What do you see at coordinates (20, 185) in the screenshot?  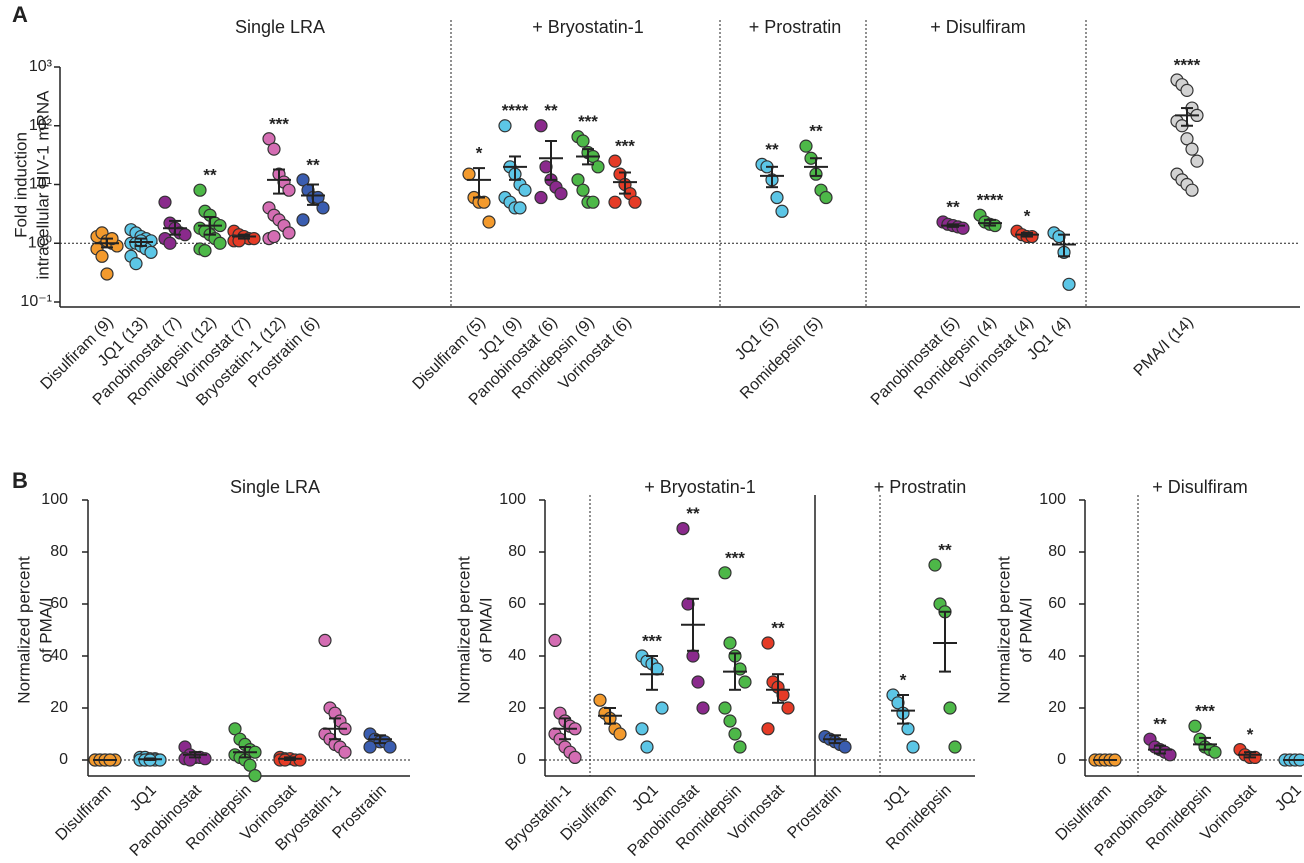 I see `y-axis-label: Fold induction` at bounding box center [20, 185].